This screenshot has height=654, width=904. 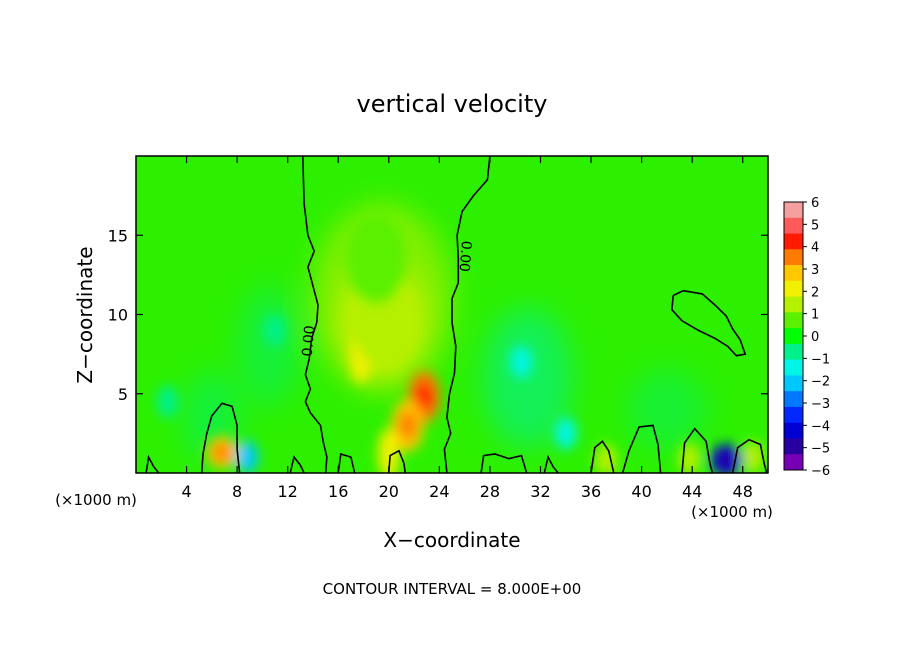 What do you see at coordinates (452, 589) in the screenshot?
I see `contour-interval-note: CONTOUR INTERVAL = 8.000E+00` at bounding box center [452, 589].